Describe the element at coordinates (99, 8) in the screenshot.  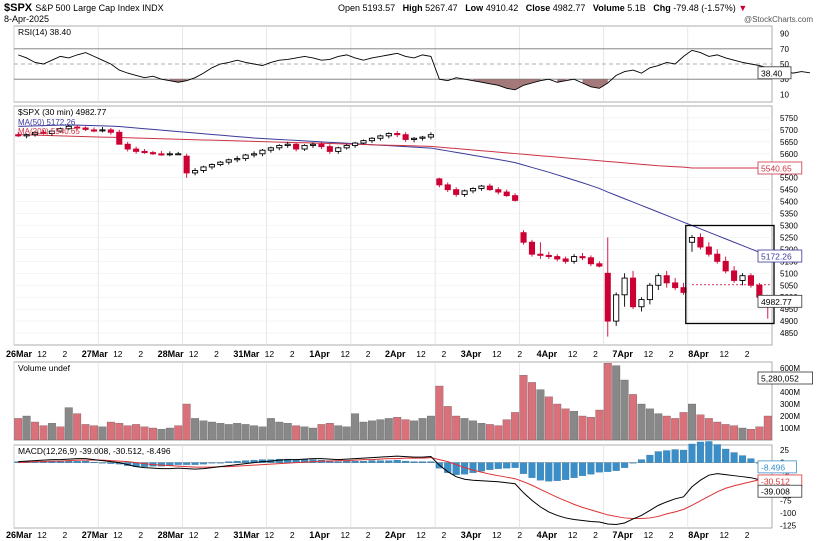
I see `index-name: S&P 500 Large Cap Index INDX` at that location.